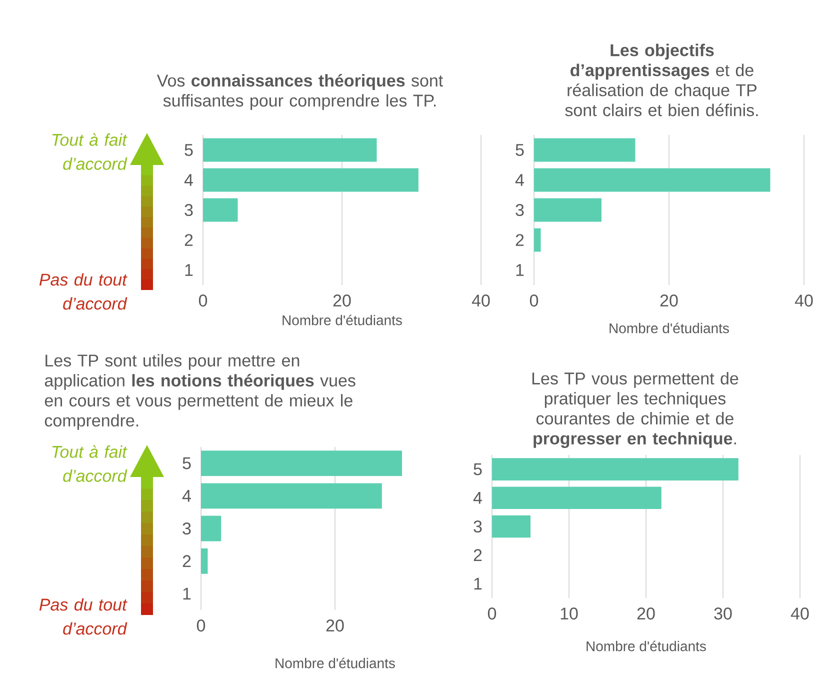  What do you see at coordinates (569, 614) in the screenshot?
I see `x-tick-label: 10` at bounding box center [569, 614].